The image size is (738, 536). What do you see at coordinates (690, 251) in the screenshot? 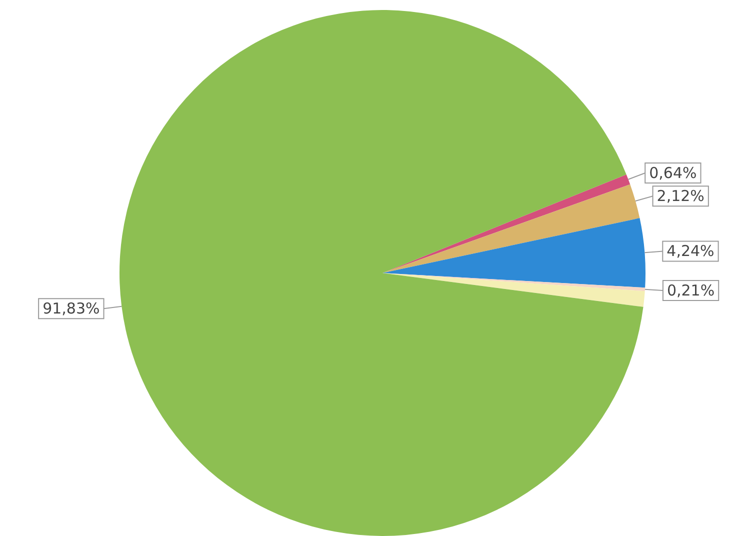
I see `data-label: 4,24%` at bounding box center [690, 251].